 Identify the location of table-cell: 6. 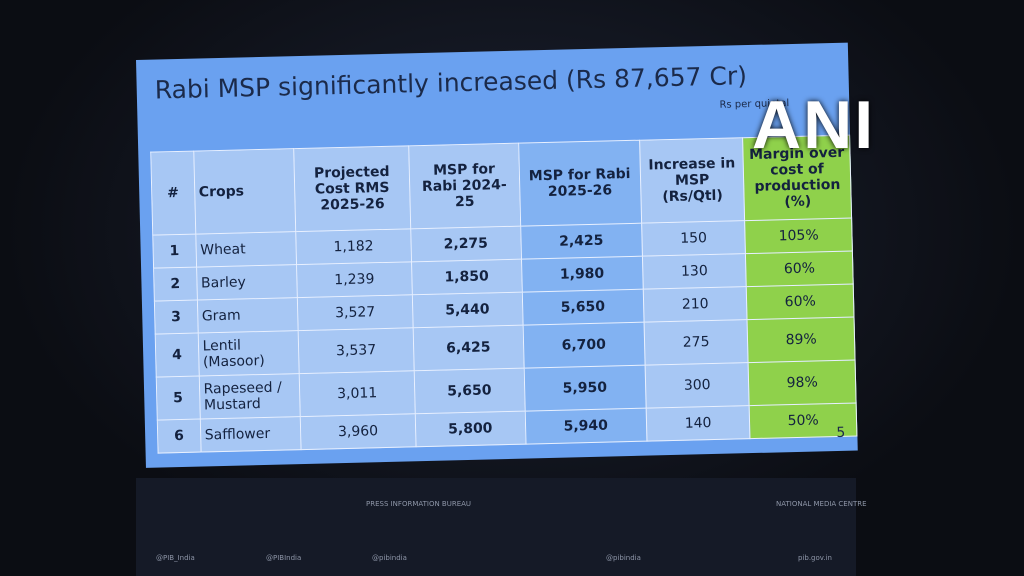
(179, 436).